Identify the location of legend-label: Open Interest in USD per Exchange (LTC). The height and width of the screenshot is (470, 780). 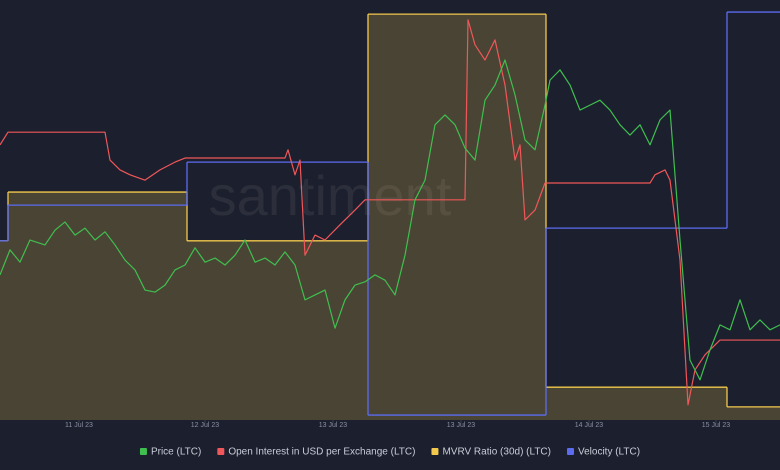
(321, 452).